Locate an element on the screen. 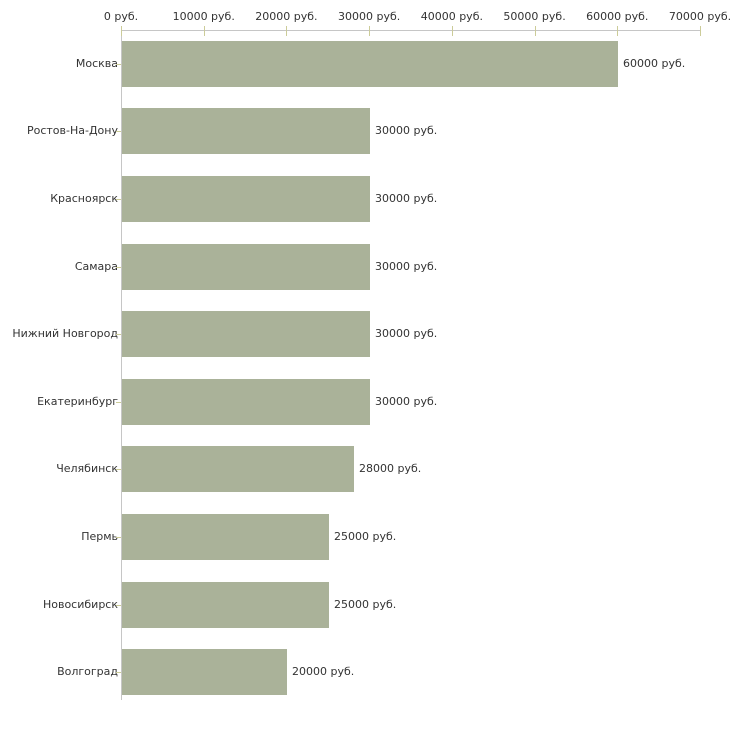 The image size is (730, 730). x-axis-line is located at coordinates (410, 30).